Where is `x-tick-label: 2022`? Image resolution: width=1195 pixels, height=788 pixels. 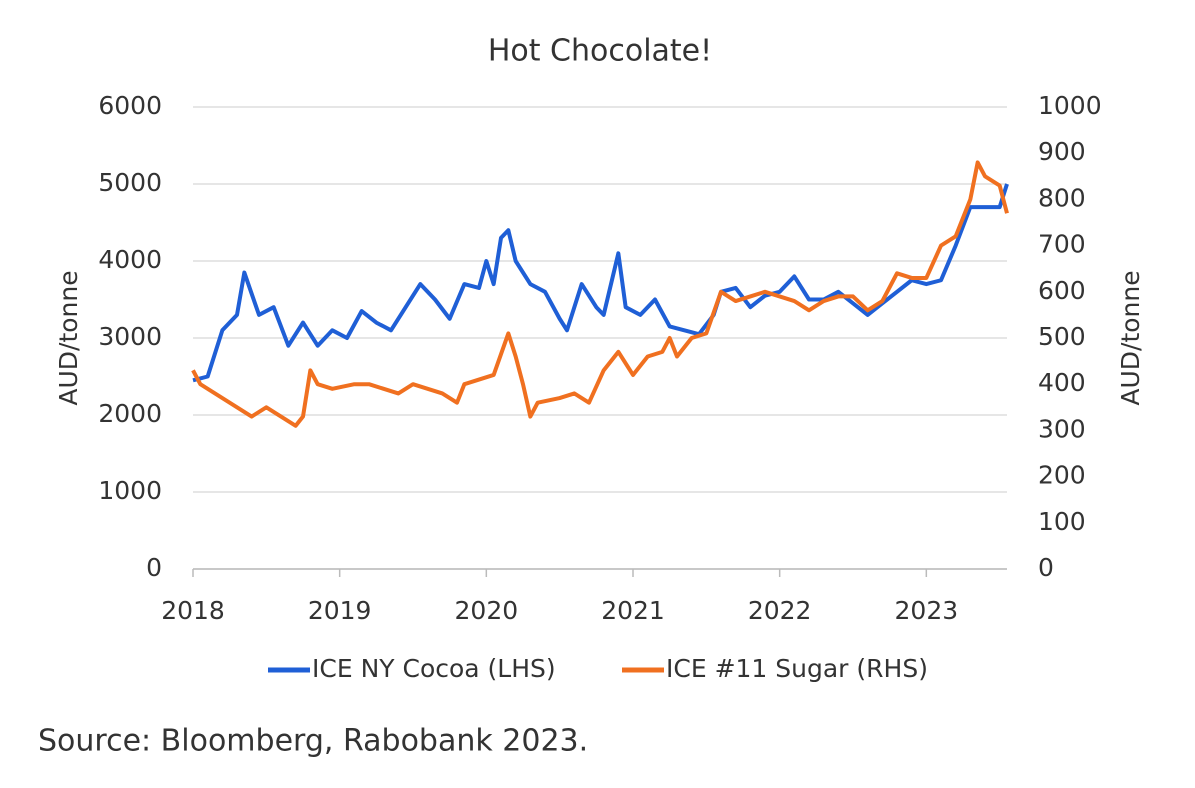 x-tick-label: 2022 is located at coordinates (780, 610).